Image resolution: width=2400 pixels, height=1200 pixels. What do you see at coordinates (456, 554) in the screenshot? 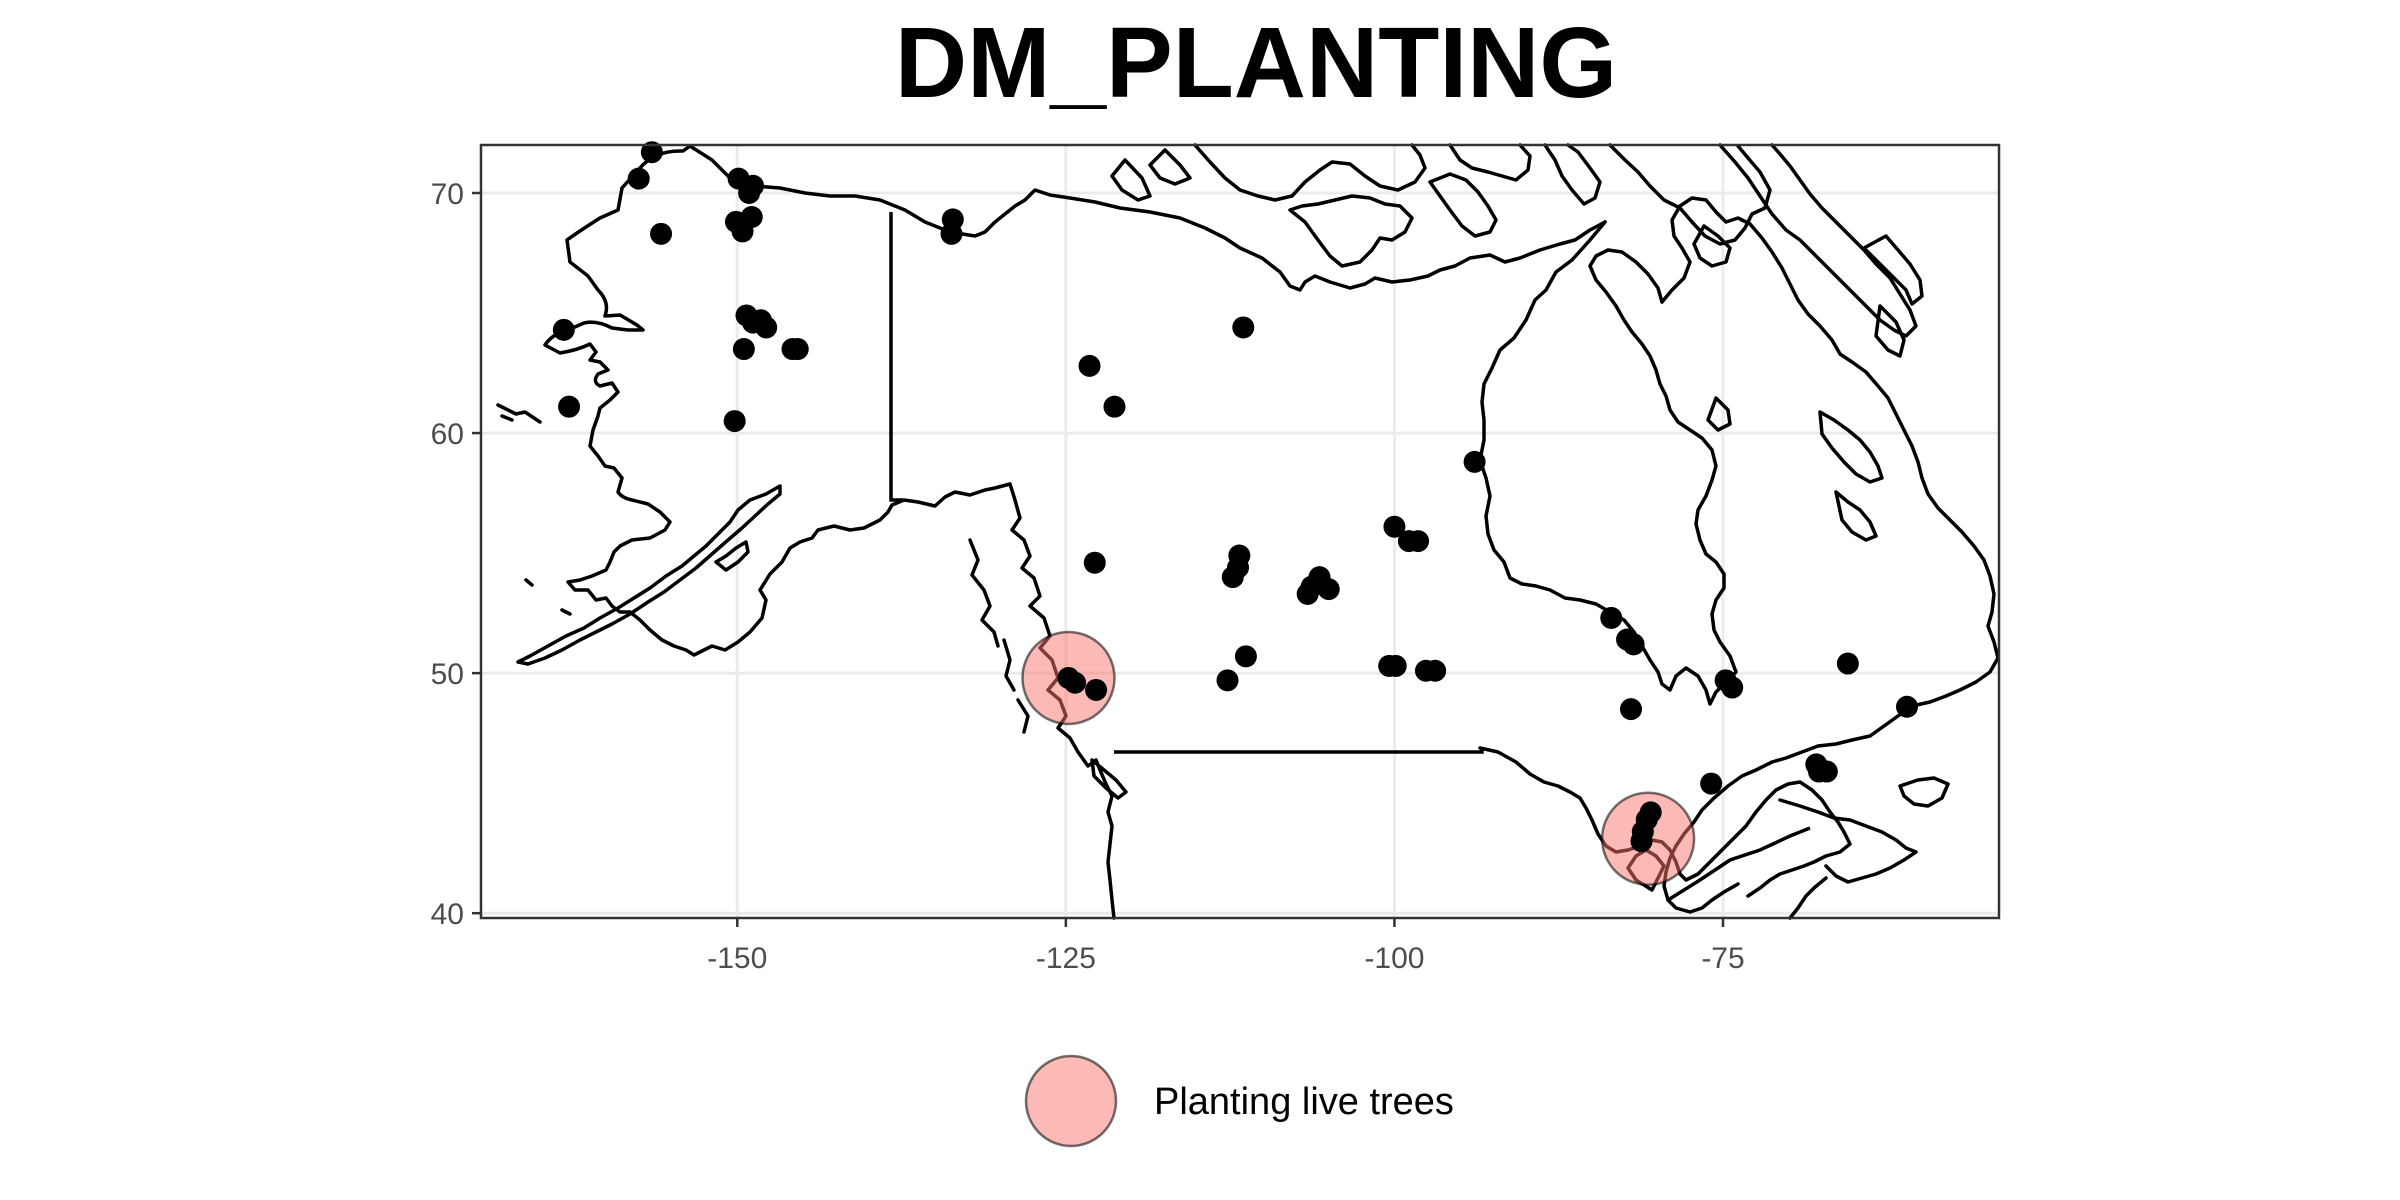
I see `y-axis: 70 60 50 40` at bounding box center [456, 554].